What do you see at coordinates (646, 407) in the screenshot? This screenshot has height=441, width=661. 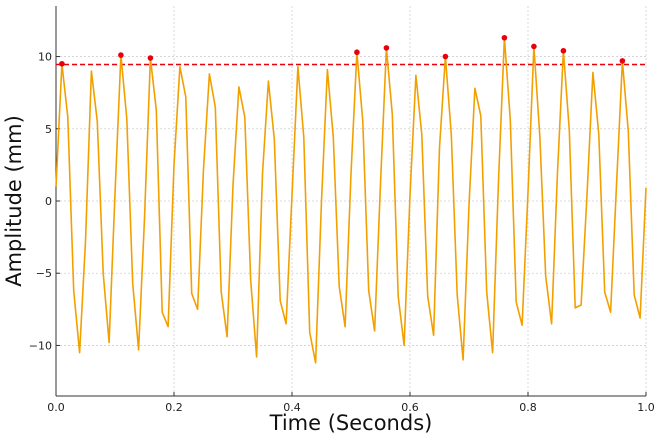 I see `x-tick-label: 1.0` at bounding box center [646, 407].